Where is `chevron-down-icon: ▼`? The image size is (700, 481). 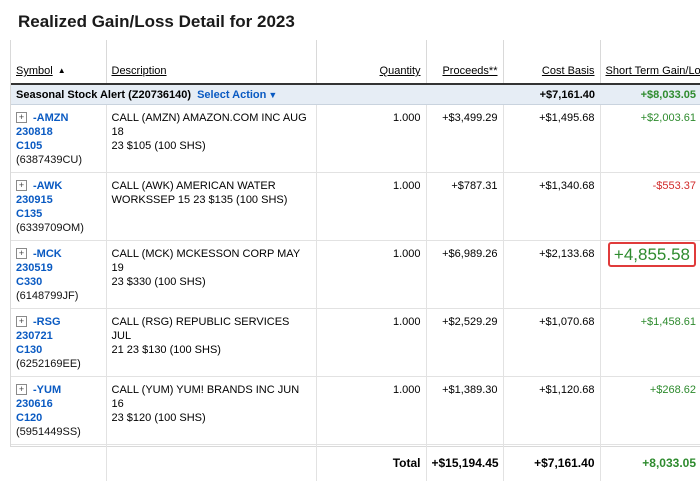
chevron-down-icon: ▼ is located at coordinates (272, 95).